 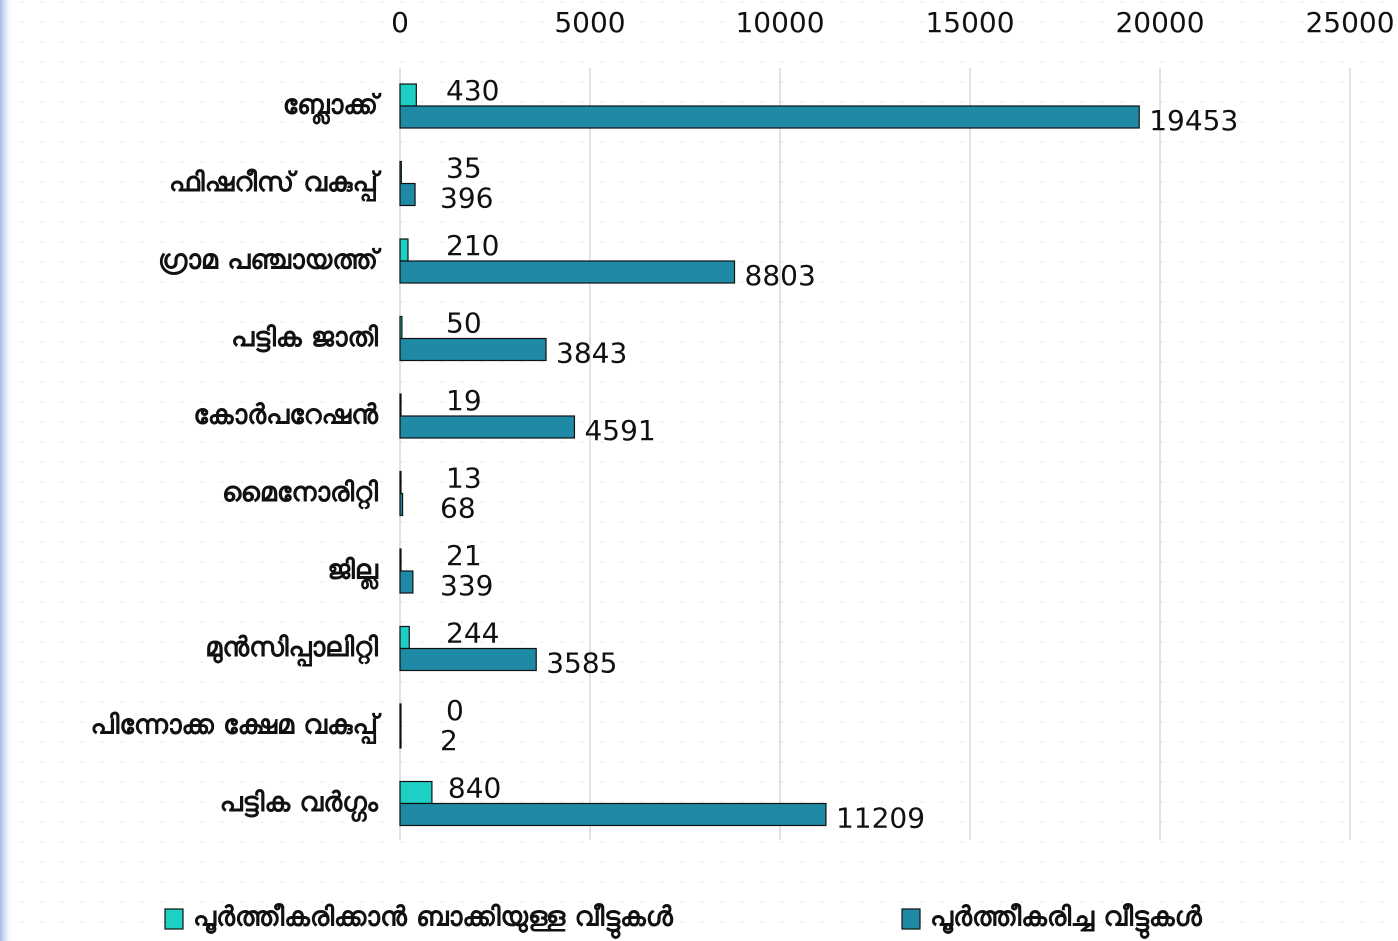 What do you see at coordinates (299, 805) in the screenshot?
I see `category-label: പട്ടിക വർഗ്ഗം` at bounding box center [299, 805].